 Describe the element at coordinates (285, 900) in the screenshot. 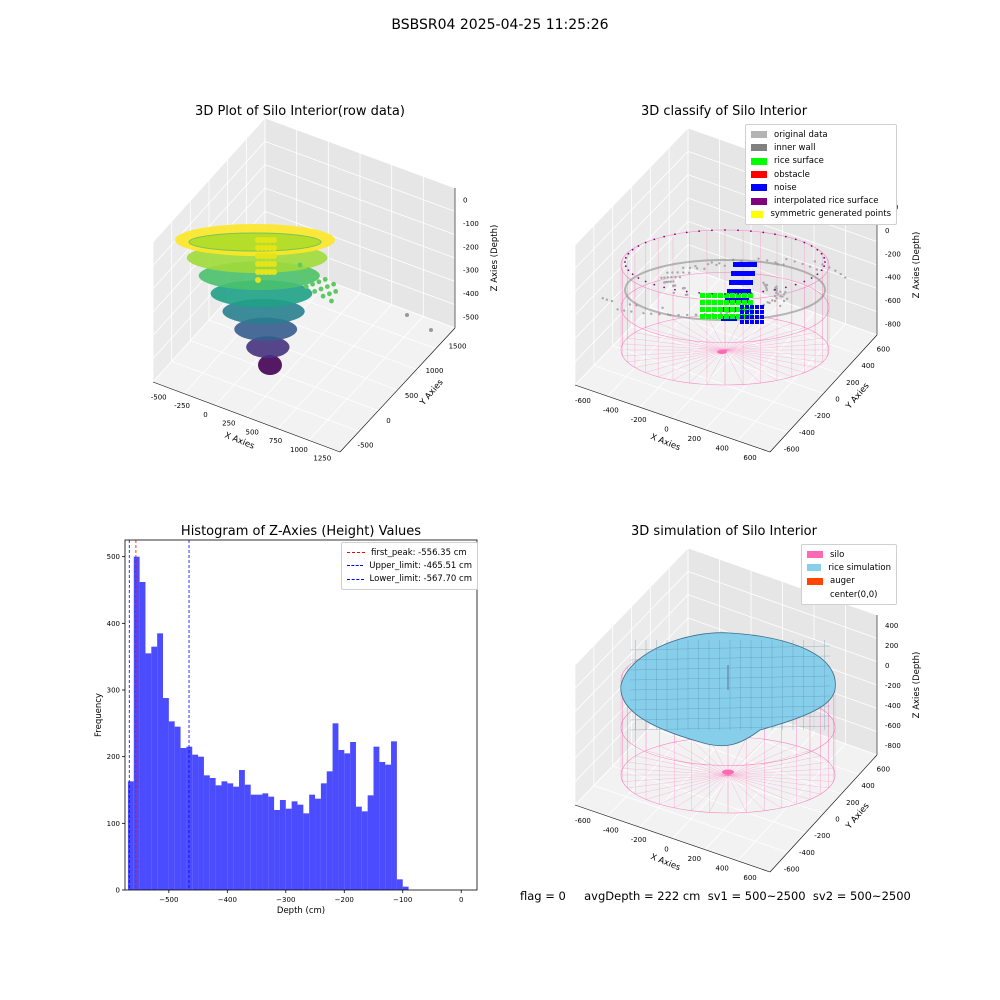

I see `x-tick-label: −300` at that location.